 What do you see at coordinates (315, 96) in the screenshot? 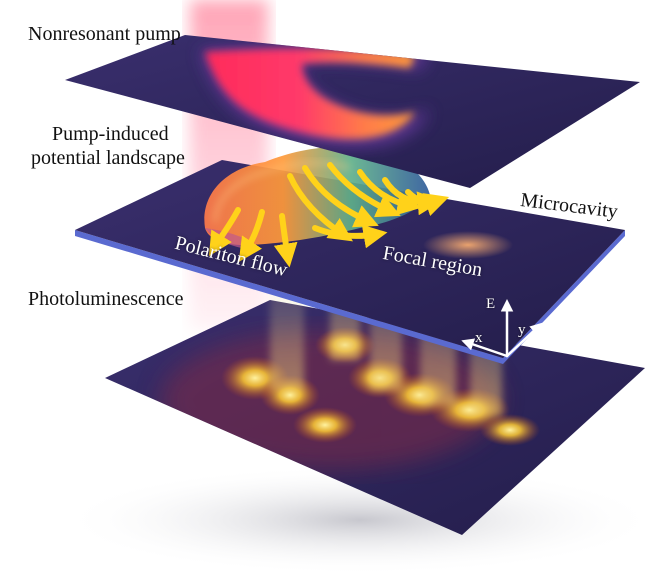
I see `pump-profile` at bounding box center [315, 96].